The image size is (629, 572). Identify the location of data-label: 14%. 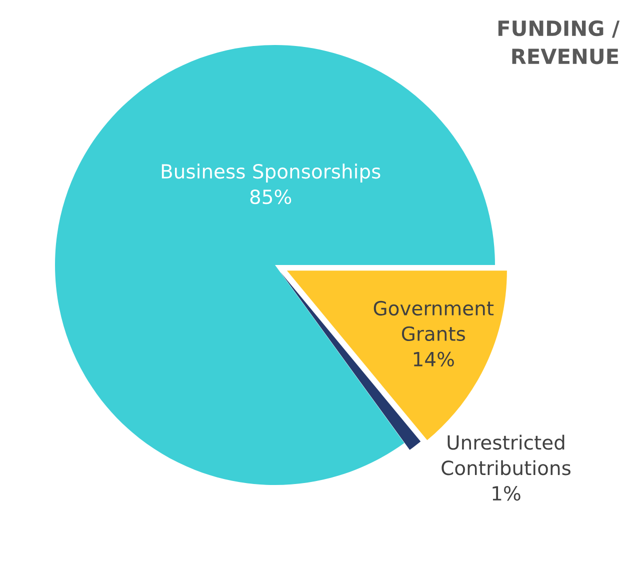
(434, 359).